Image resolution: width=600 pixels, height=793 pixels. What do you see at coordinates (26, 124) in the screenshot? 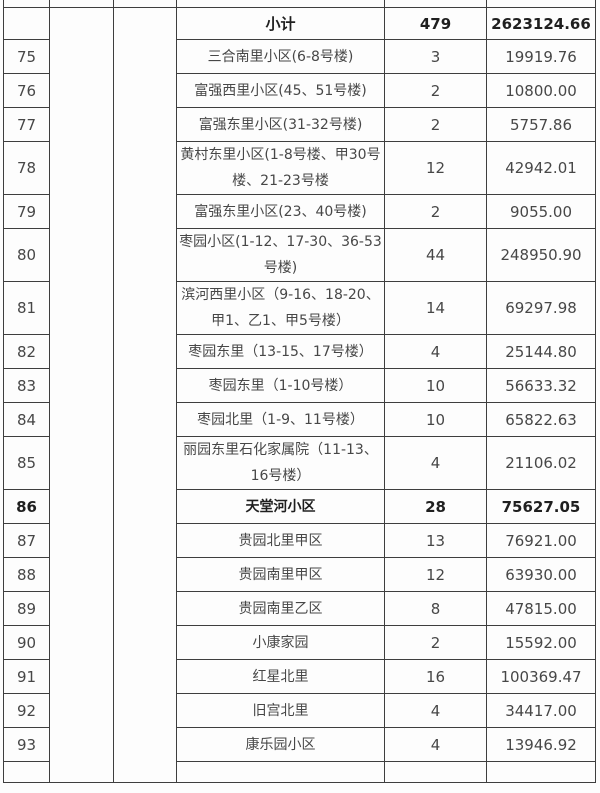
I see `row-number-cell: 77` at bounding box center [26, 124].